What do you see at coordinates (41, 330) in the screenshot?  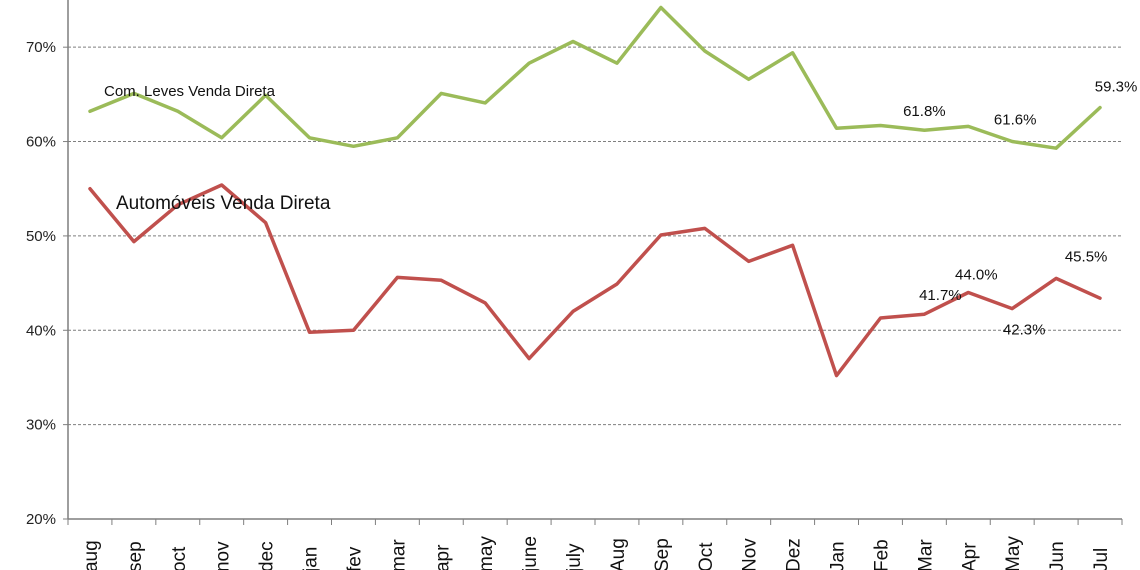 I see `y-tick-label: 40%` at bounding box center [41, 330].